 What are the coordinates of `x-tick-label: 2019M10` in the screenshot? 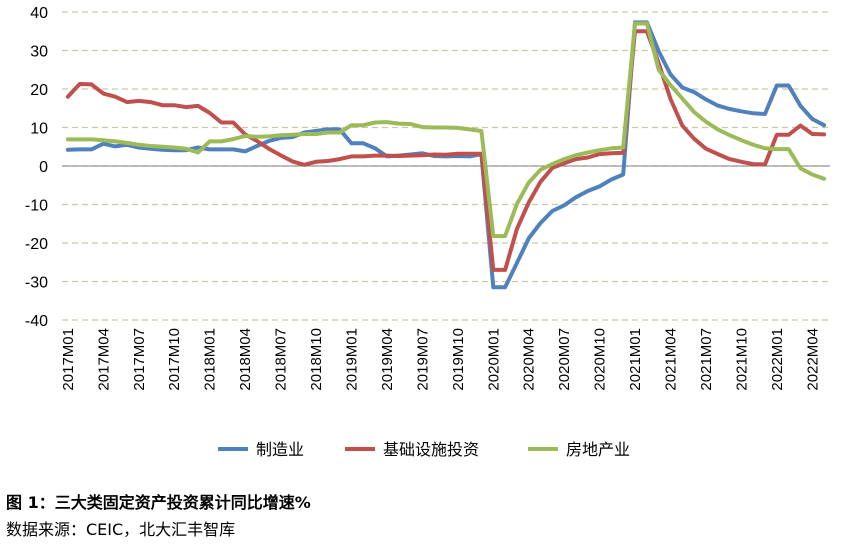 It's located at (458, 359).